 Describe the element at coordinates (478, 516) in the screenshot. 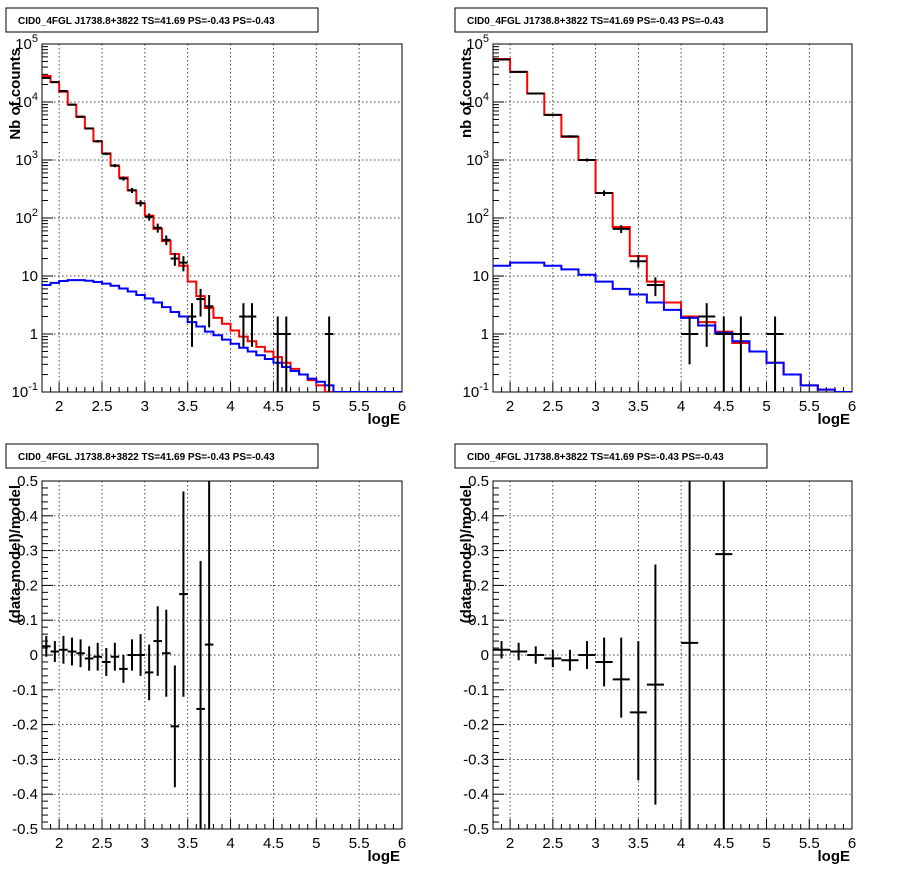

I see `y-tick-label: 0.4` at that location.